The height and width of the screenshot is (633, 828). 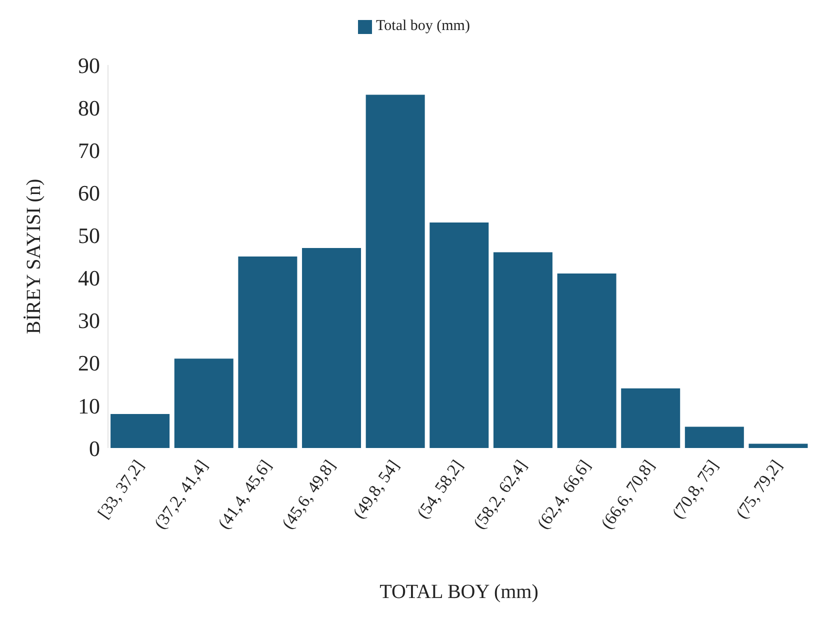 I want to click on y-tick-label: 90, so click(x=89, y=65).